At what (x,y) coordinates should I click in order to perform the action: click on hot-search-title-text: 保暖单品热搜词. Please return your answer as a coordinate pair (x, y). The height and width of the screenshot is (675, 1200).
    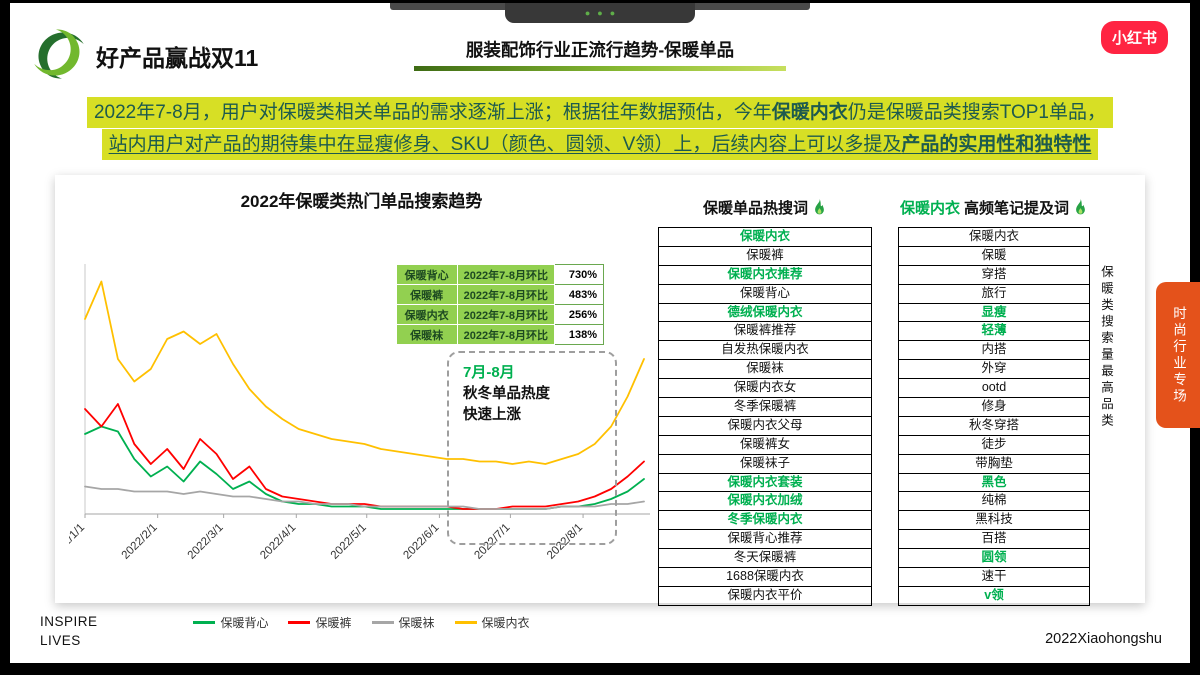
    Looking at the image, I should click on (755, 208).